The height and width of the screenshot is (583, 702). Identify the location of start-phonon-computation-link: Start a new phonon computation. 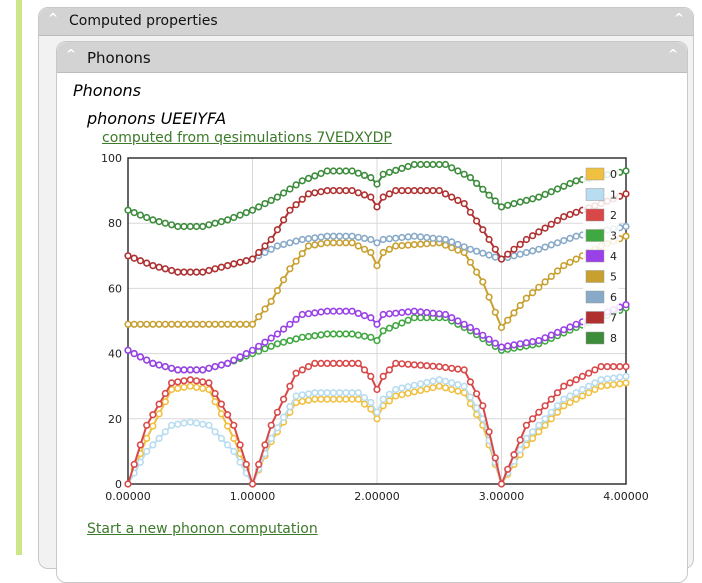
(202, 529).